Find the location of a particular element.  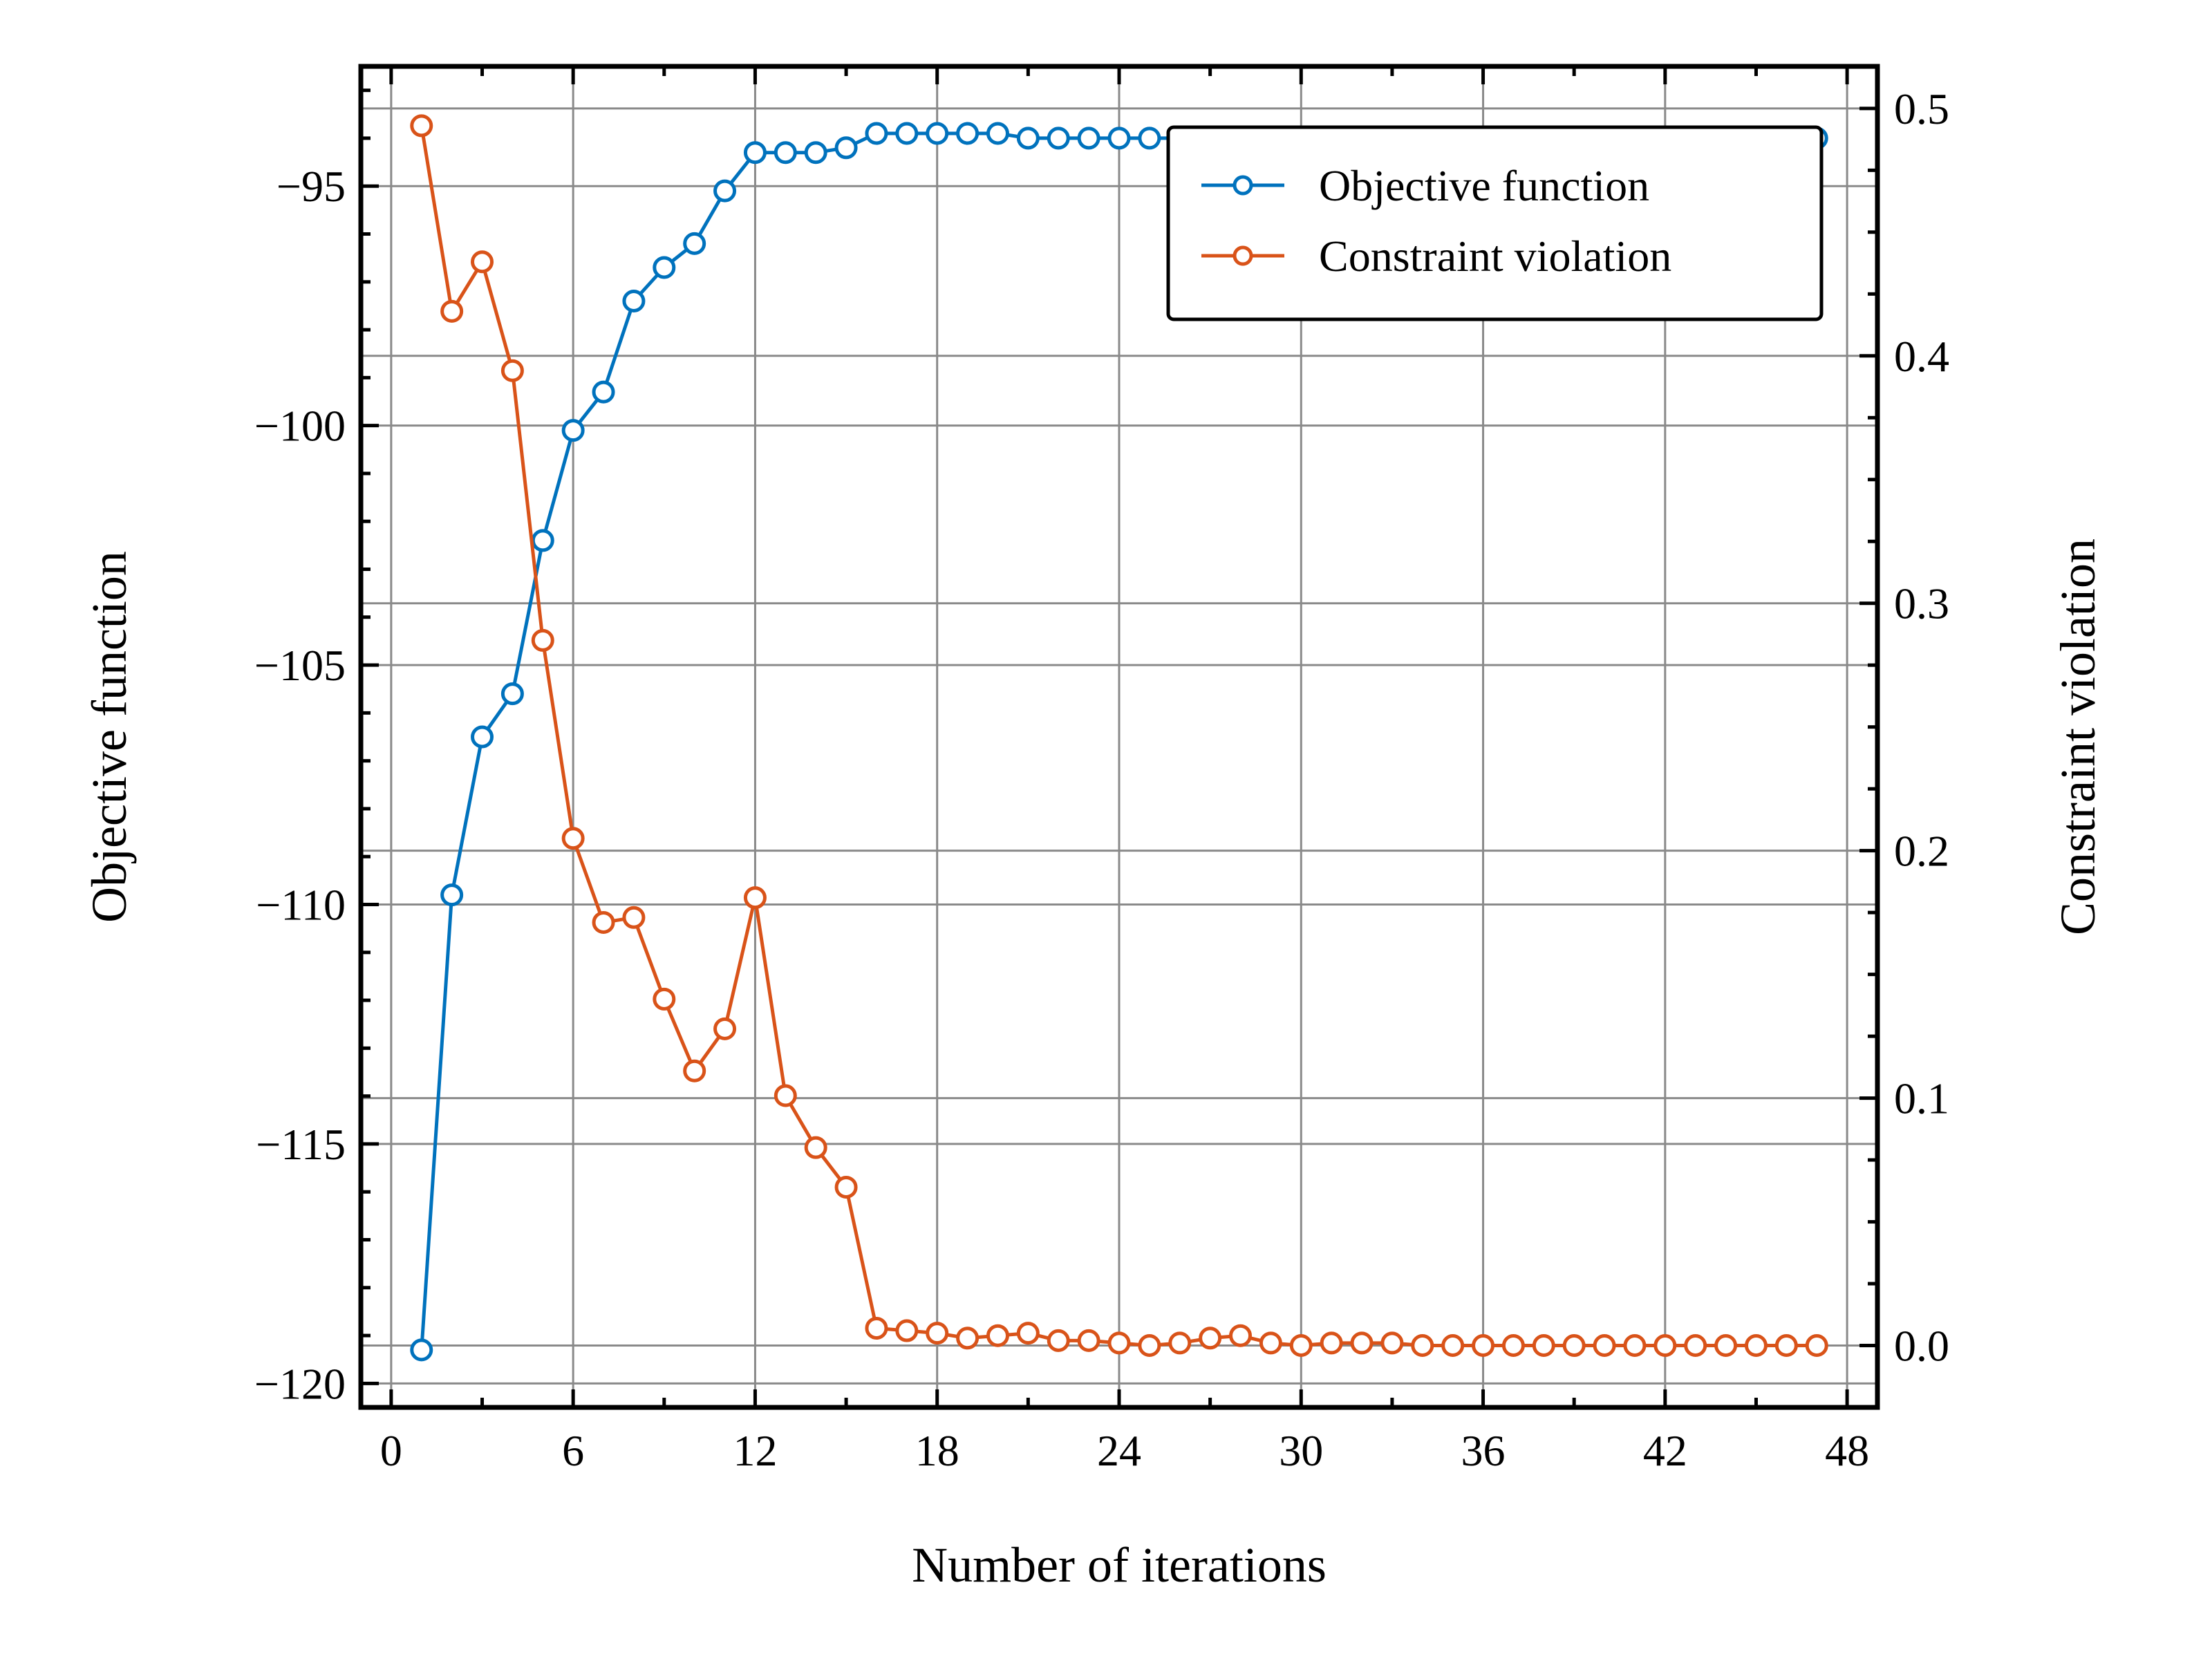

y-tick-label: −100 is located at coordinates (300, 426).